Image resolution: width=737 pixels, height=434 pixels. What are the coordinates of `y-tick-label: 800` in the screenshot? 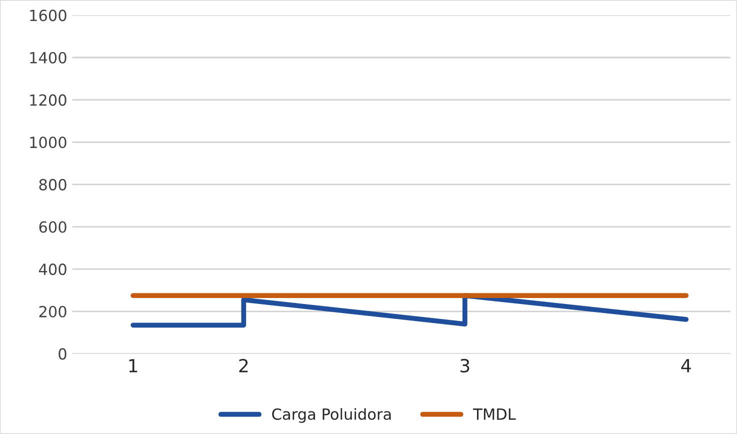 It's located at (52, 184).